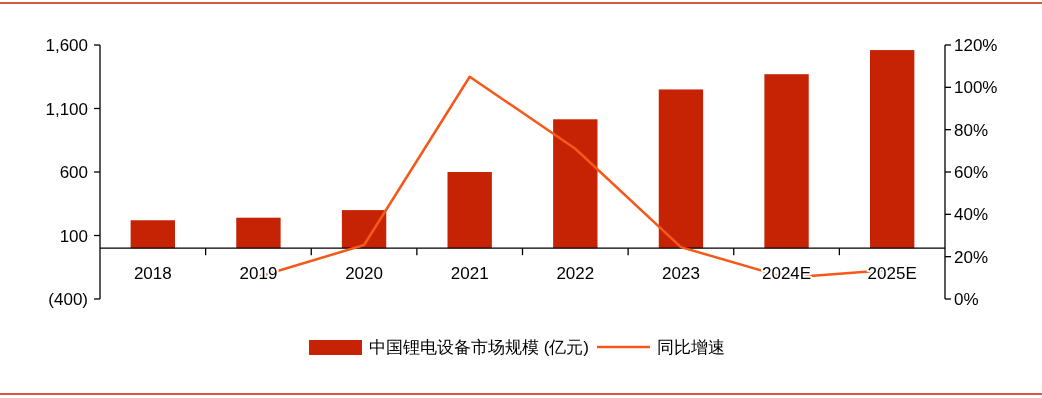 The image size is (1042, 398). I want to click on y-tick-label: 1,600, so click(66, 45).